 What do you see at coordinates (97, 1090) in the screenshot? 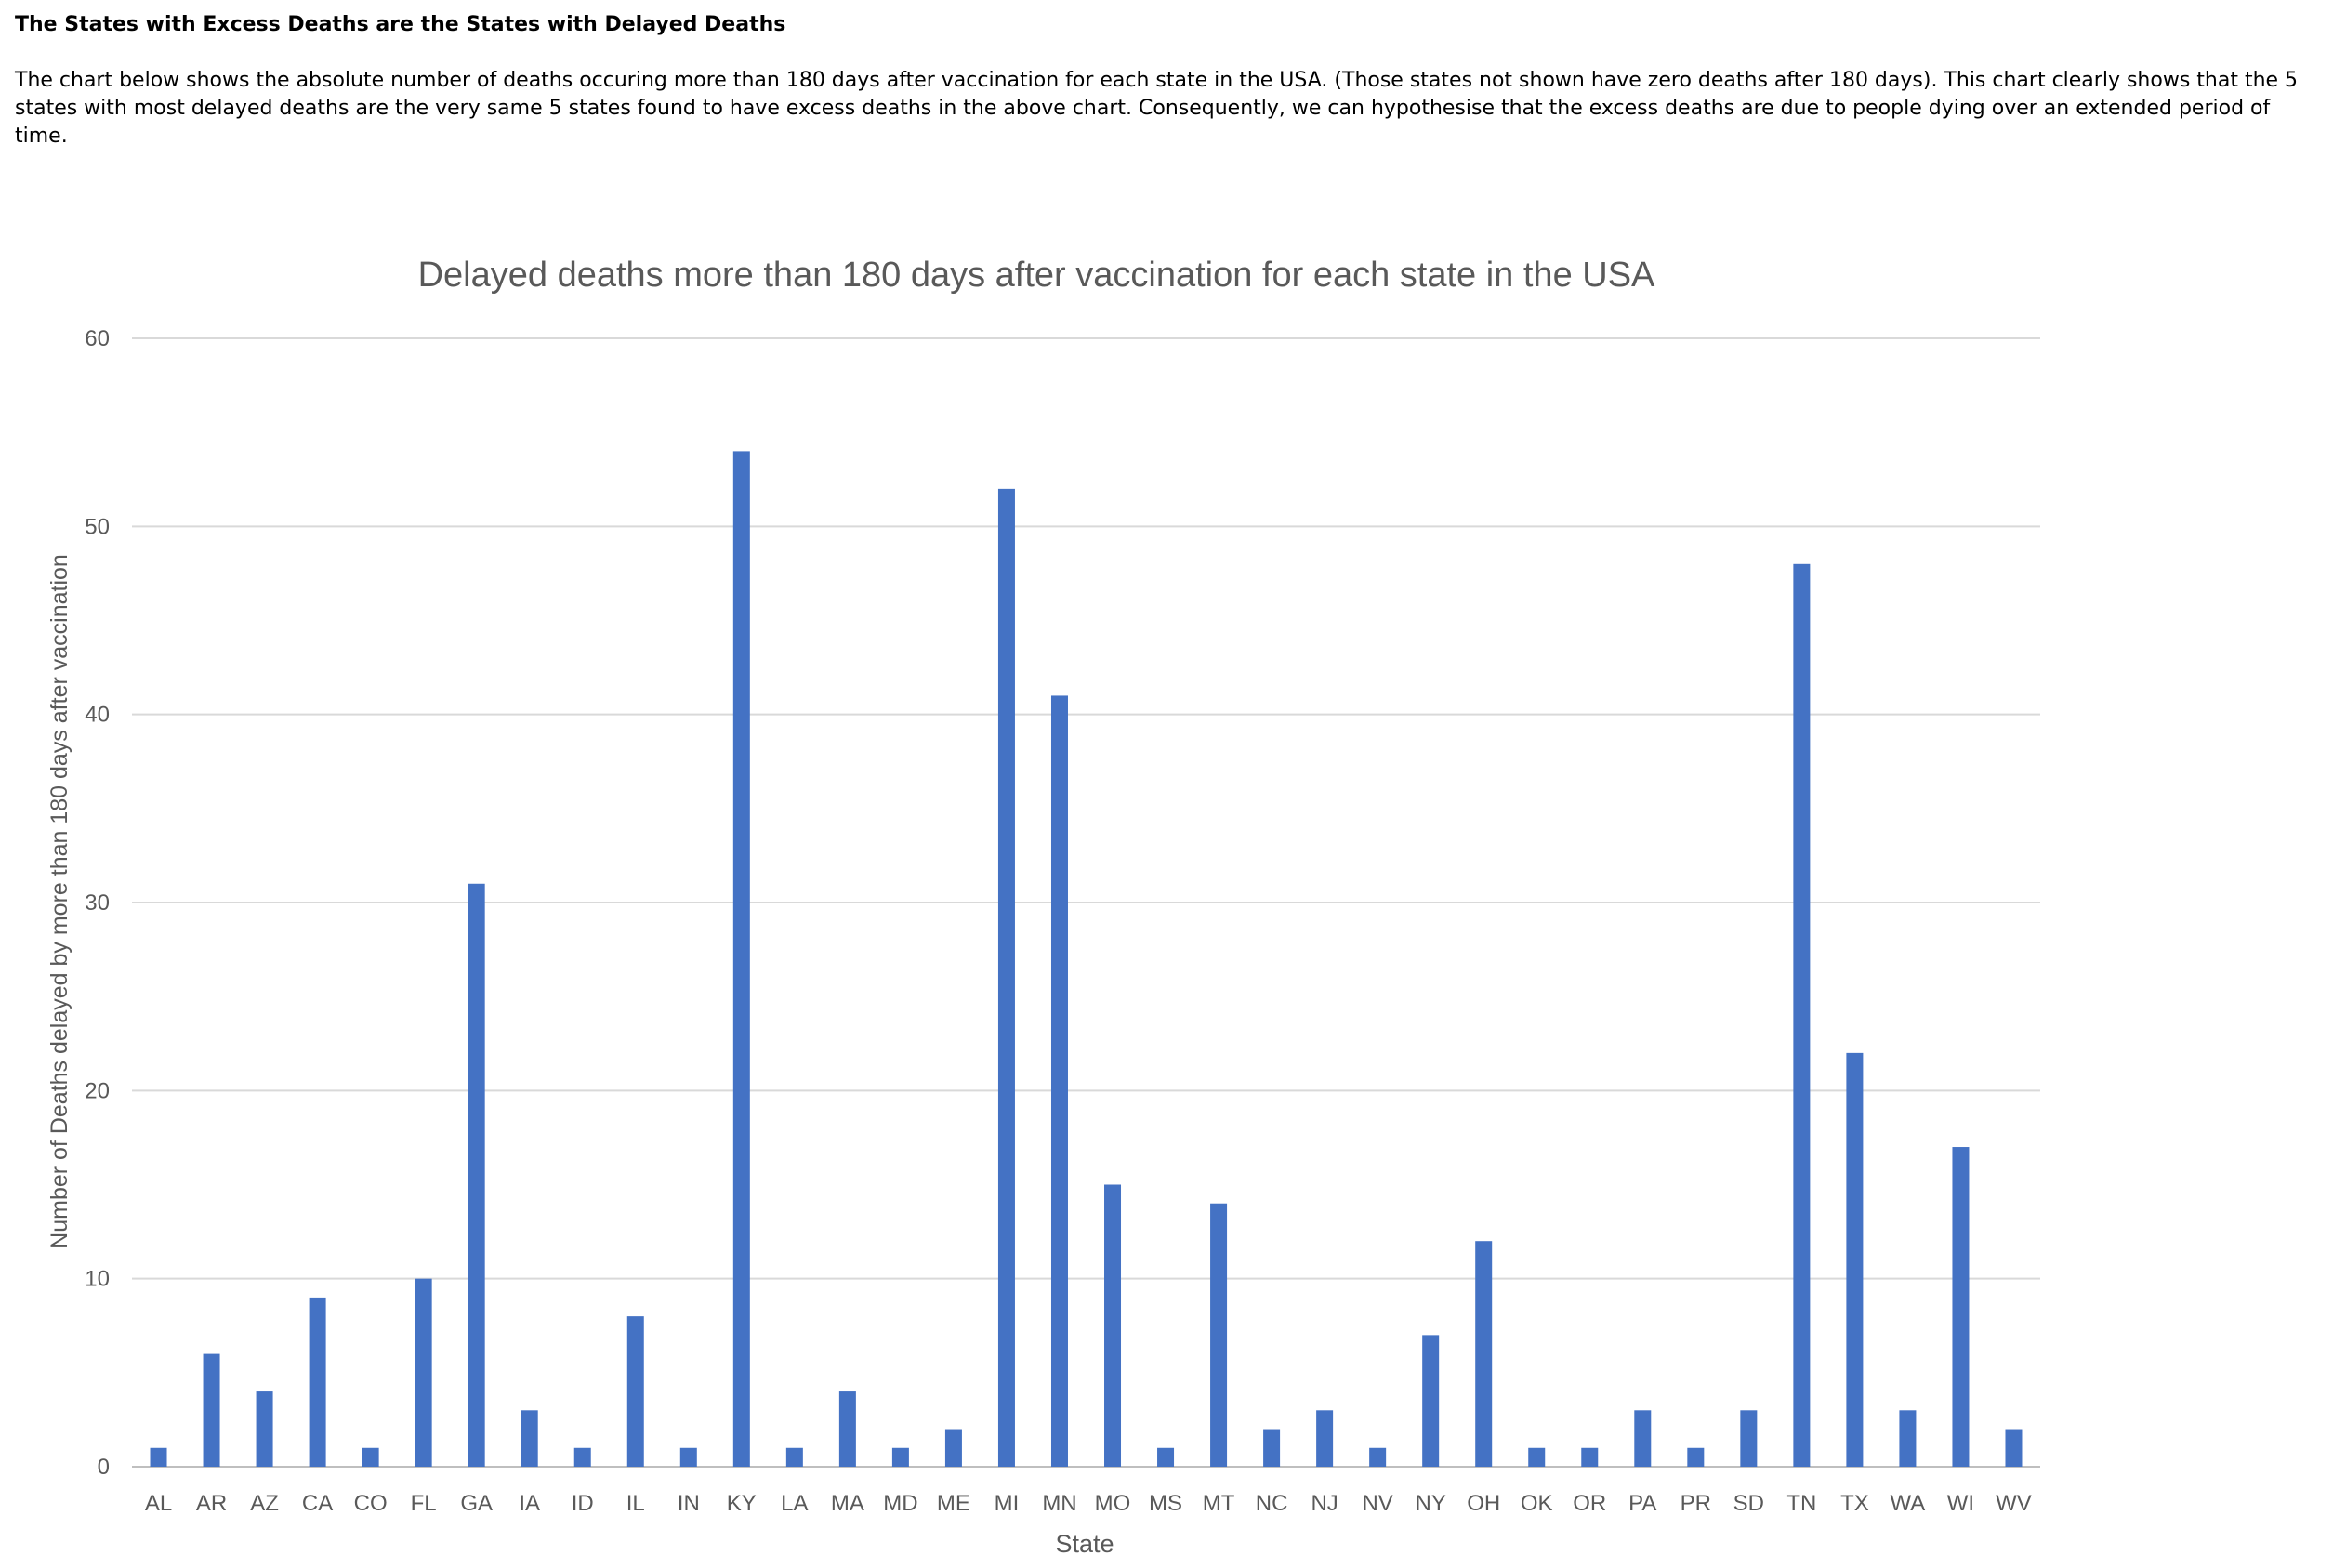
I see `y-tick-label: 20` at bounding box center [97, 1090].